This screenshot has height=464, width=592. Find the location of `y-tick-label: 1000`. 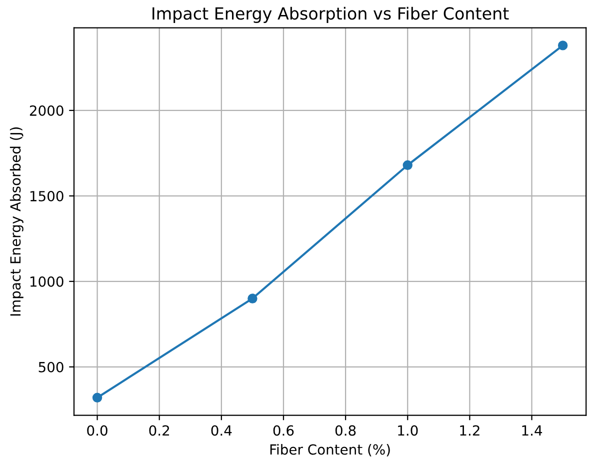

y-tick-label: 1000 is located at coordinates (47, 281).